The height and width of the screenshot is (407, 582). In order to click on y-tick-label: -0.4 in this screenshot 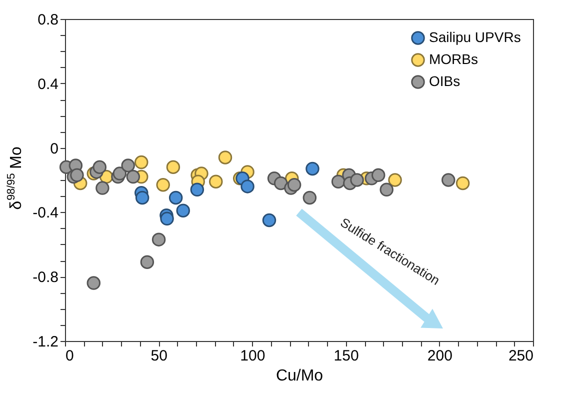, I will do `click(45, 213)`.